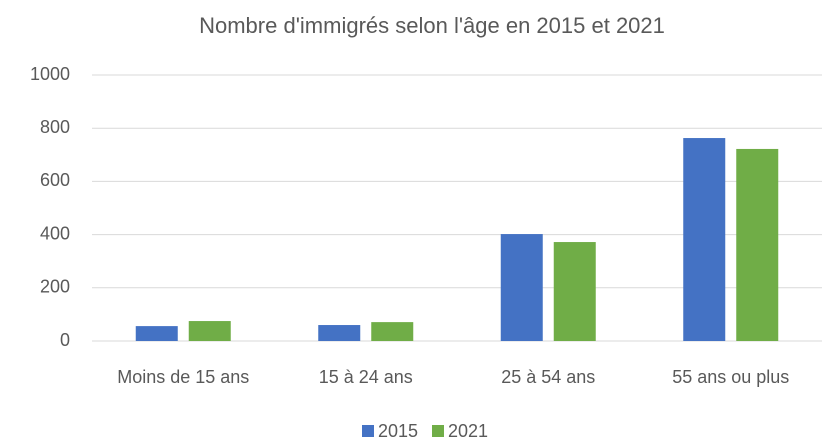 This screenshot has height=440, width=824. What do you see at coordinates (55, 127) in the screenshot?
I see `y-tick-label: 800` at bounding box center [55, 127].